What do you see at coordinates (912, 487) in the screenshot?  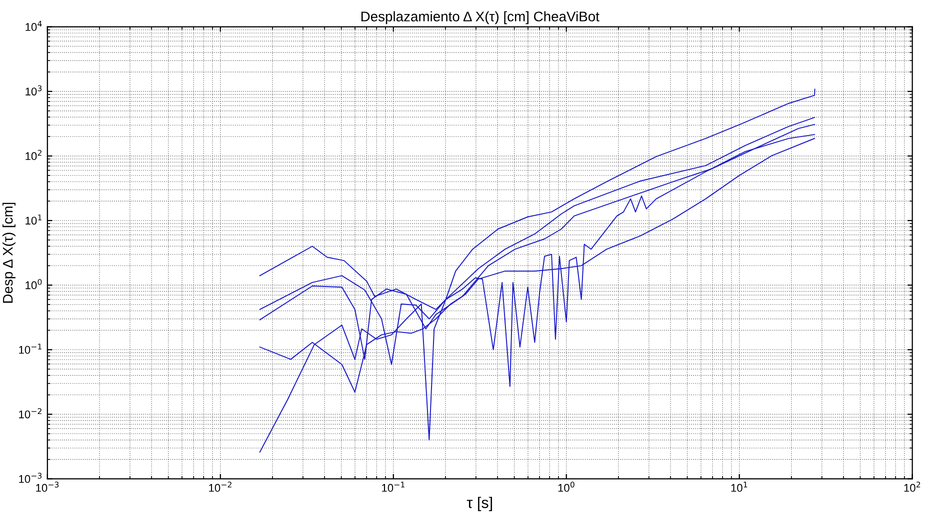 I see `x-tick-label: 10$^{2}$` at bounding box center [912, 487].